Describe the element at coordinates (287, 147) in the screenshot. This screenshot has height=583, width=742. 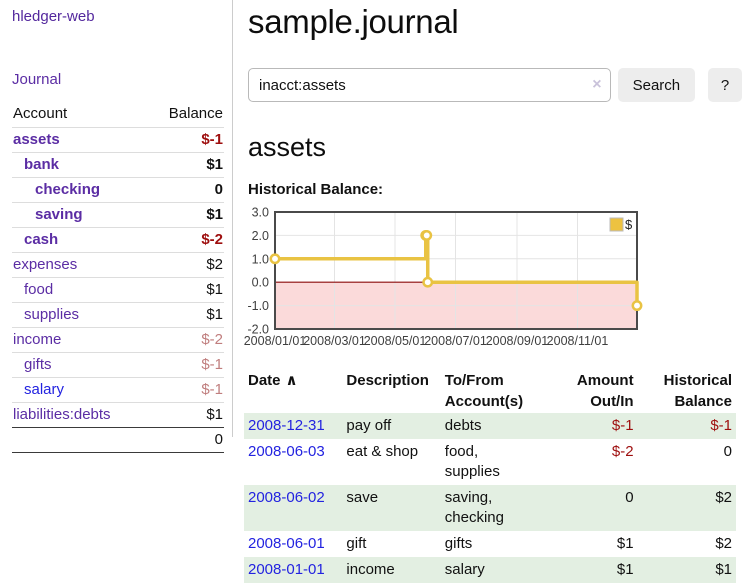
I see `account-heading: assets` at that location.